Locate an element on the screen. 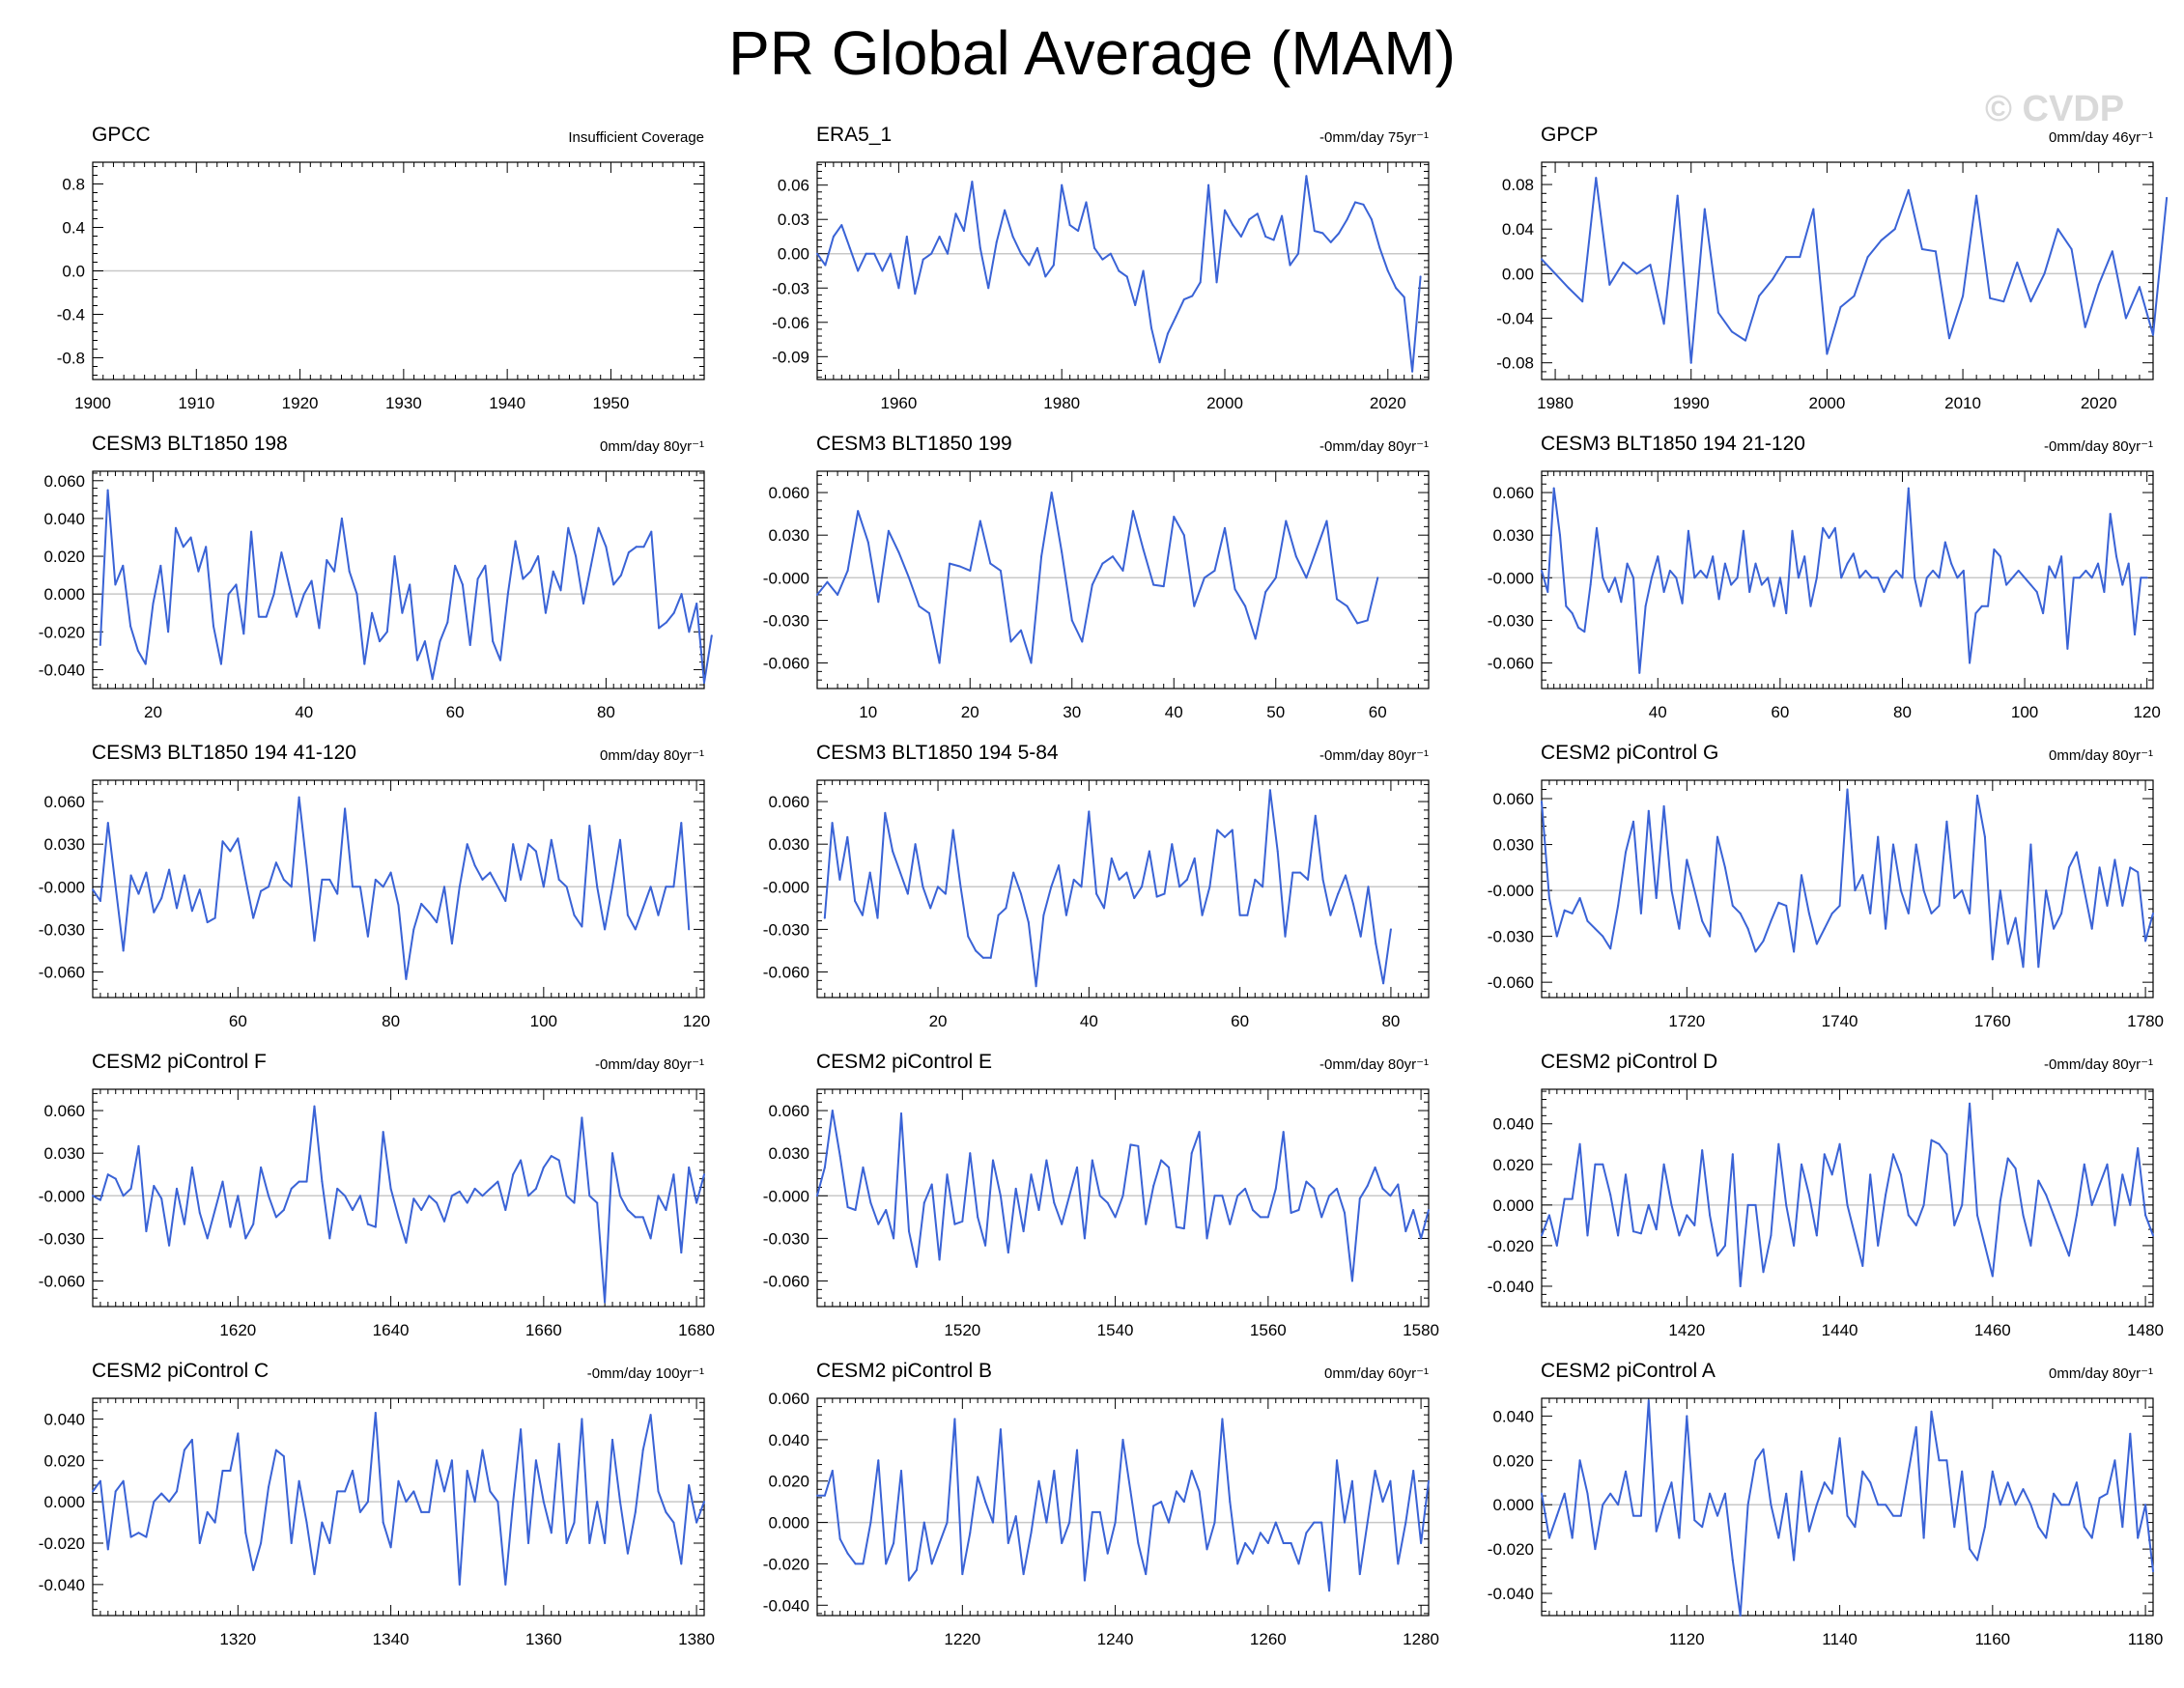 The image size is (2184, 1688). y-tick-label: 0.040 is located at coordinates (64, 1419).